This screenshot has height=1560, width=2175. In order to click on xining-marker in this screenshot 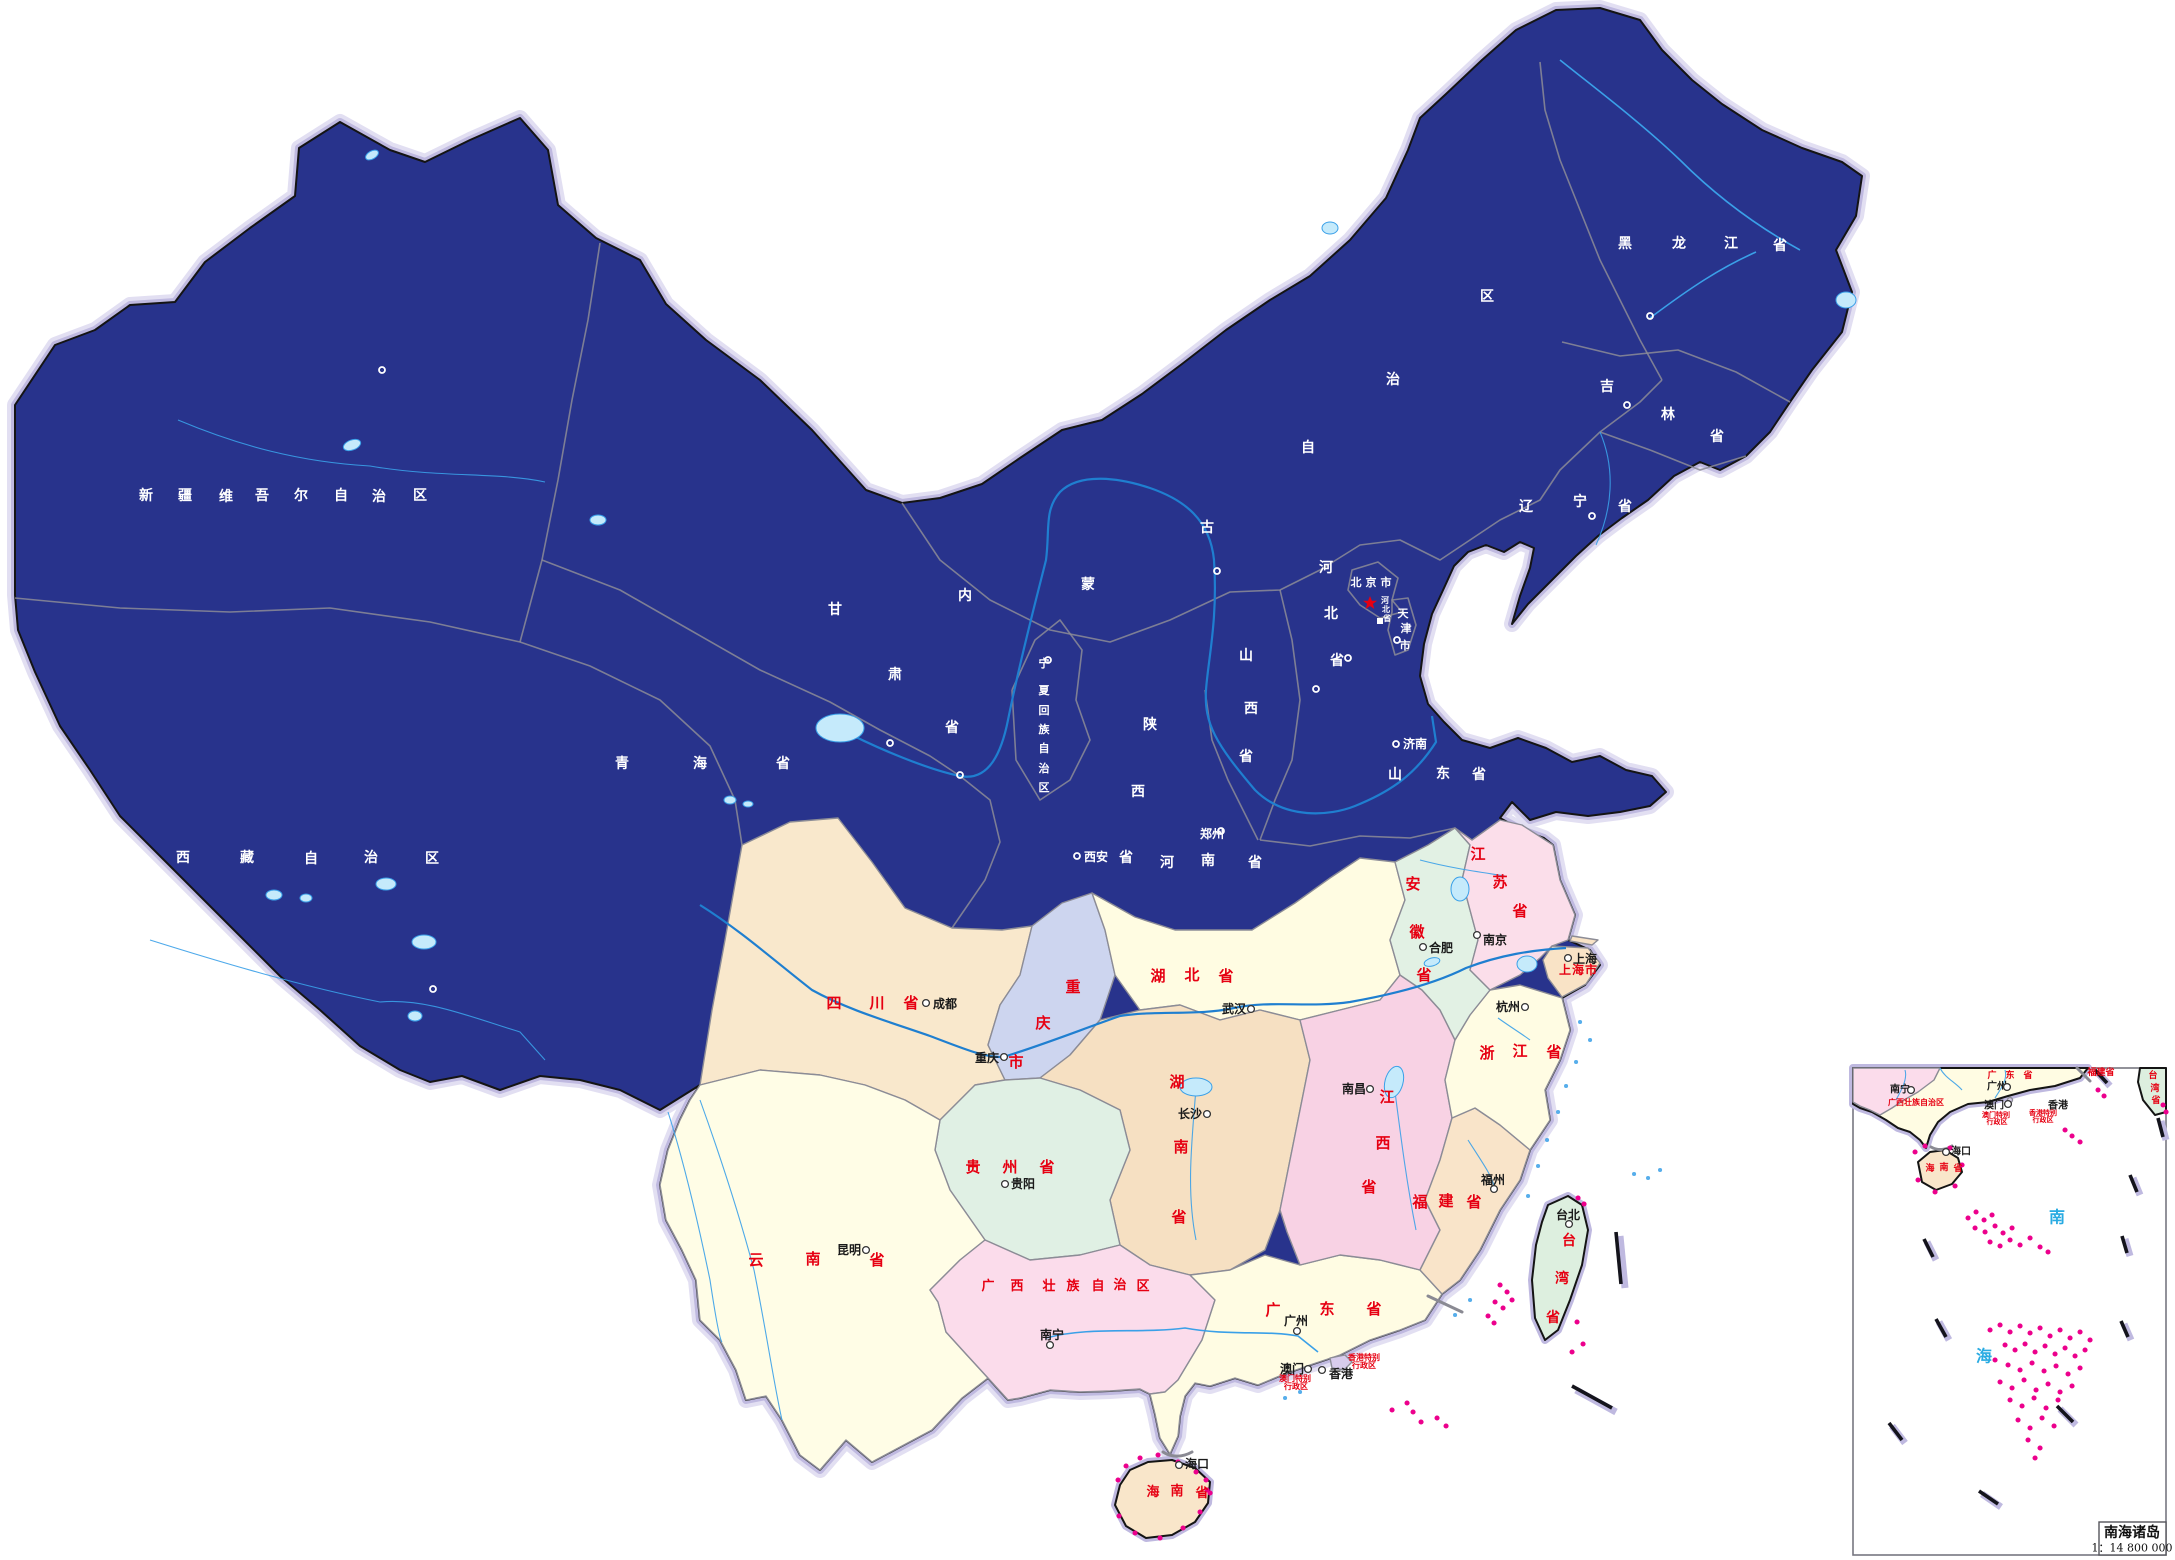, I will do `click(890, 743)`.